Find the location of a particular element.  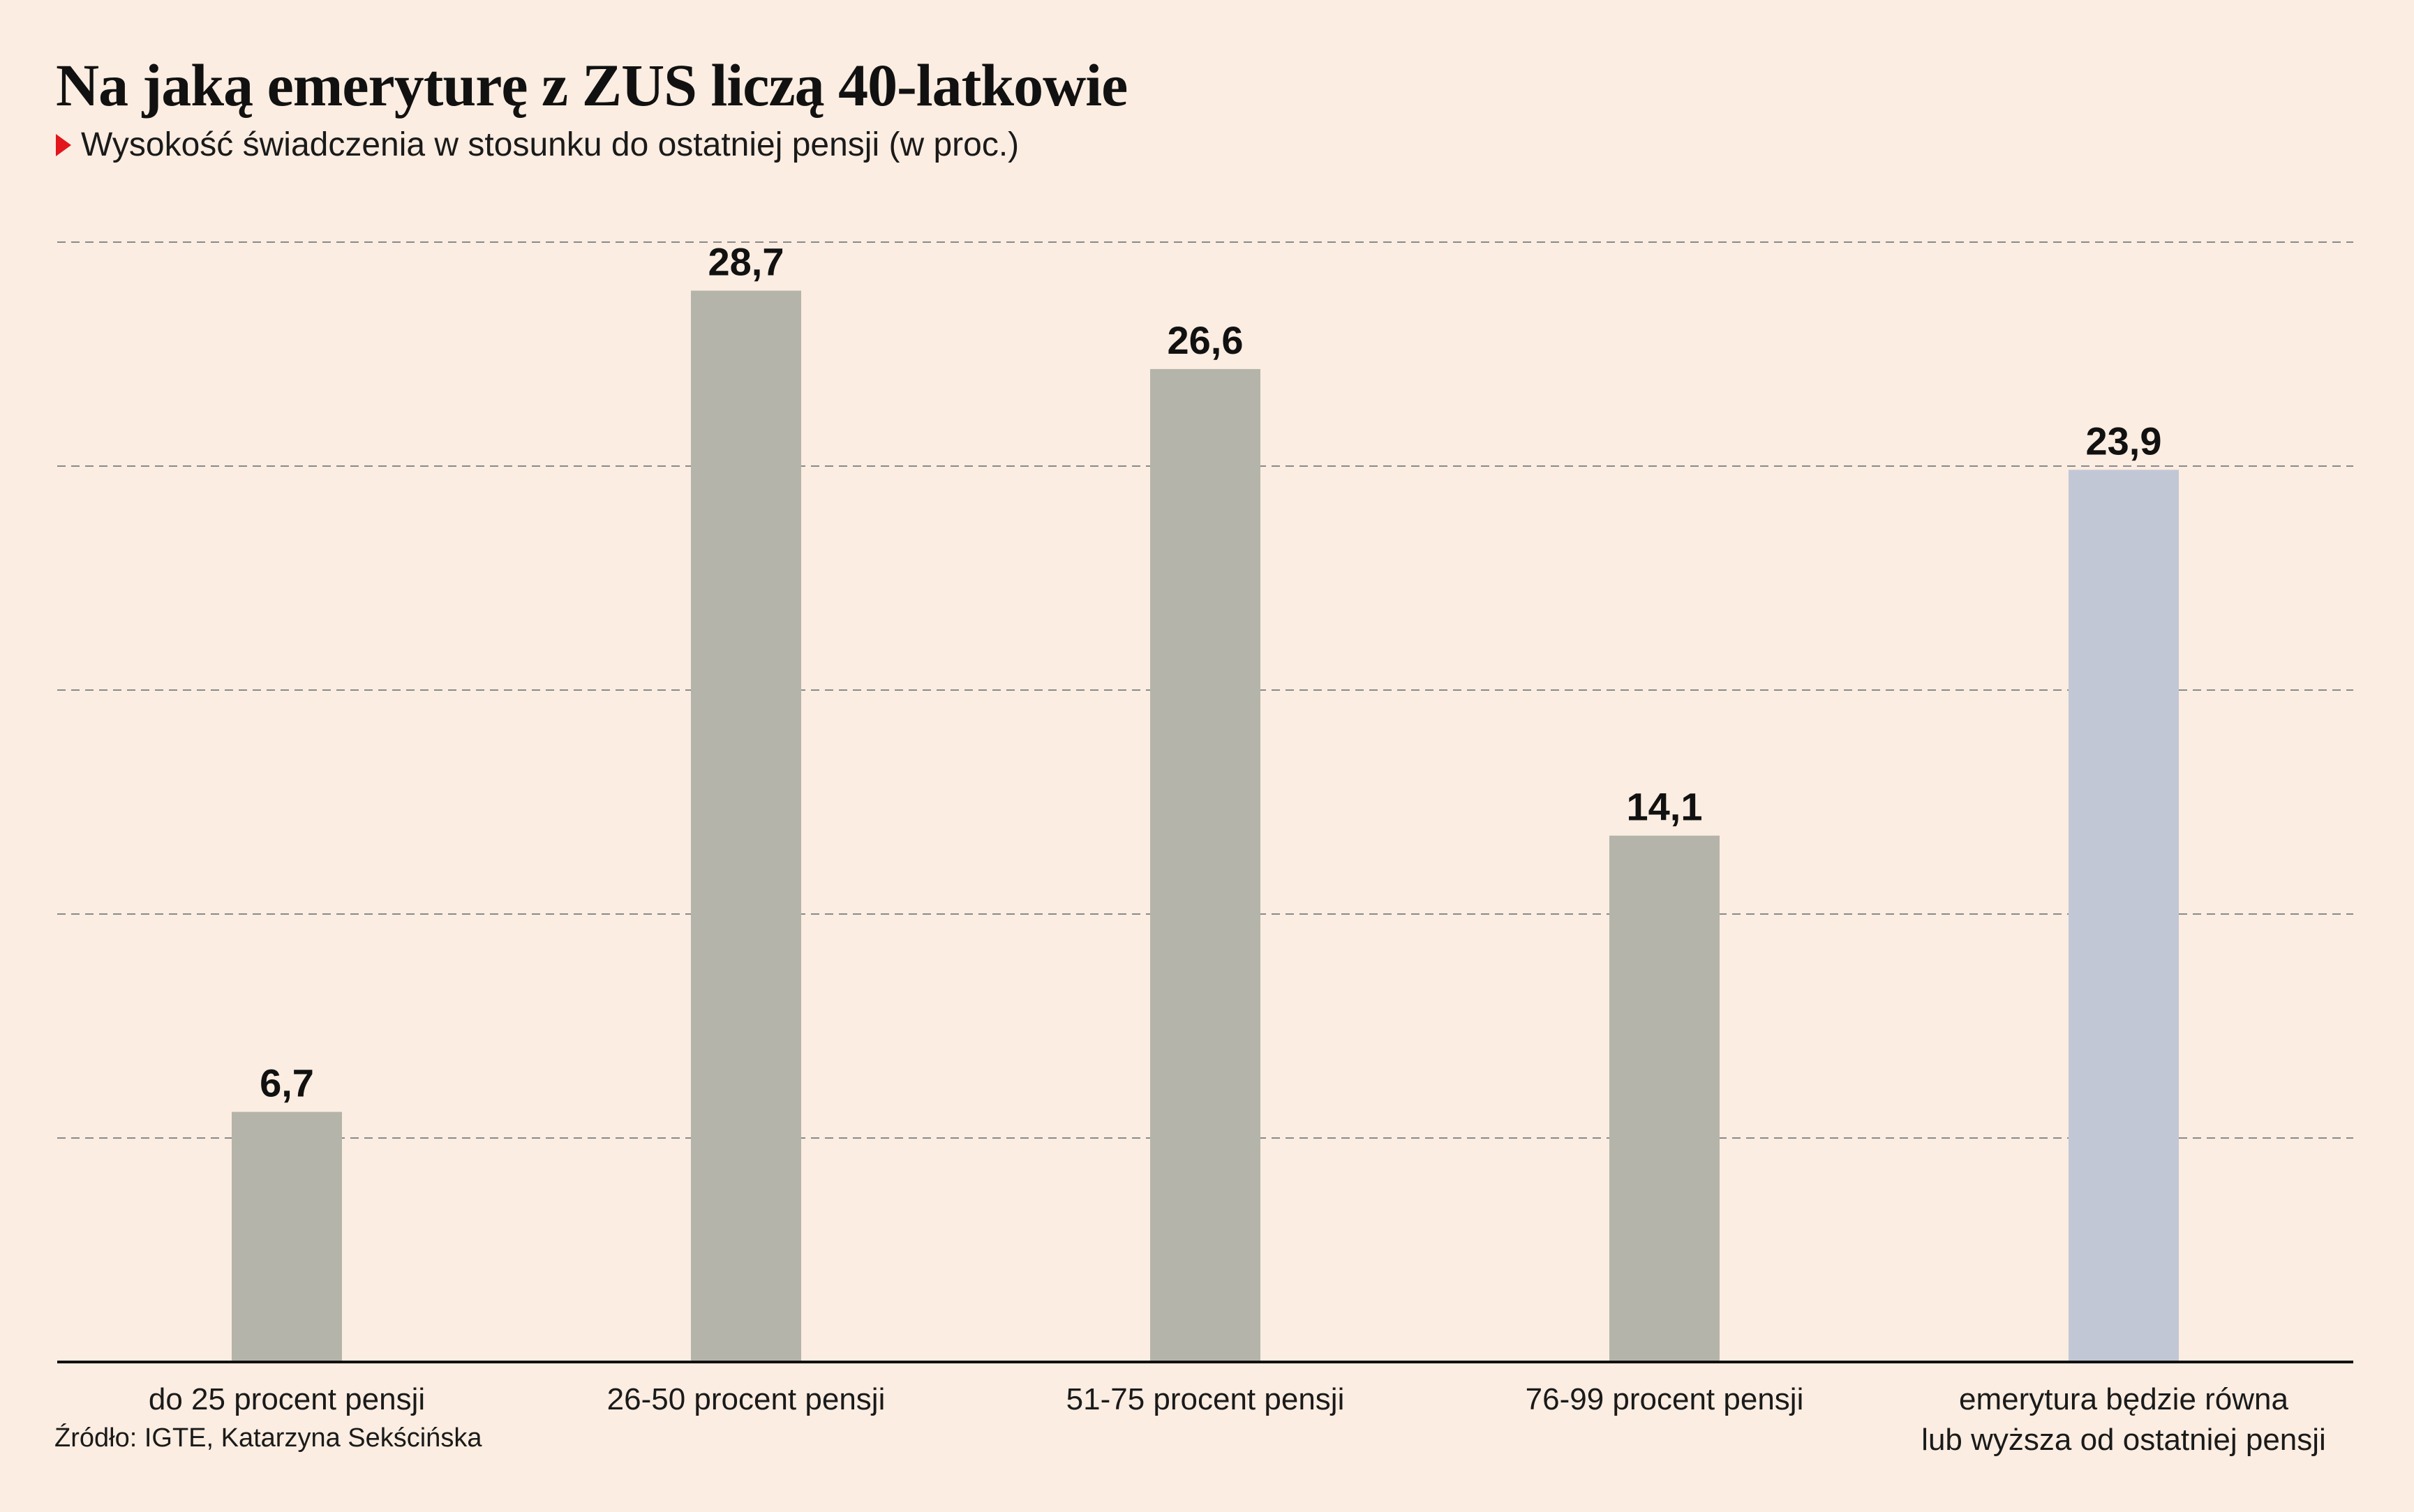

category-label: do 25 procent pensji is located at coordinates (287, 1399).